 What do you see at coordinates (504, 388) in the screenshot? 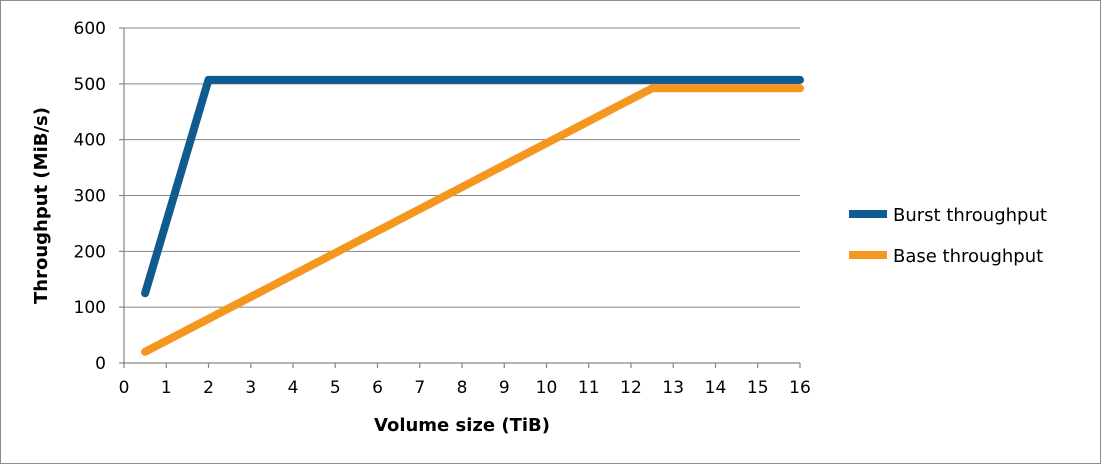
I see `x-tick-label: 9` at bounding box center [504, 388].